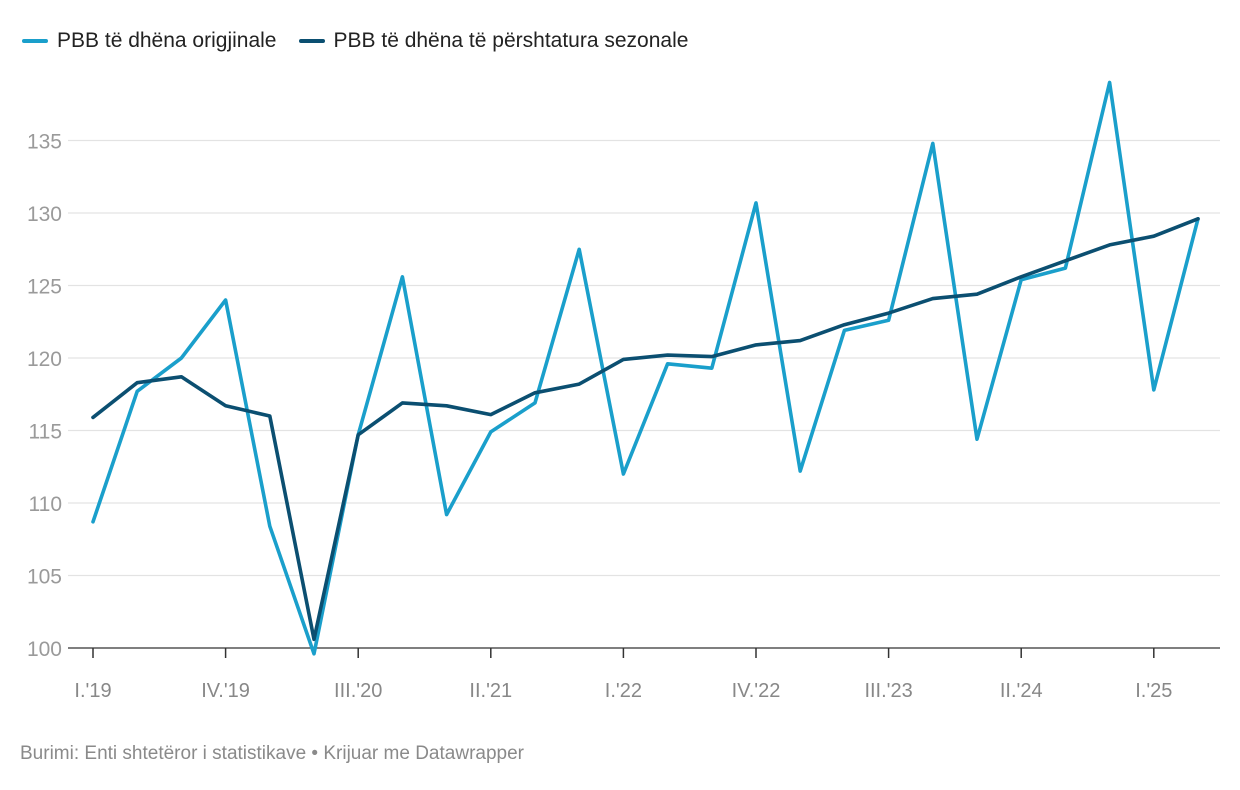 The image size is (1240, 790). Describe the element at coordinates (1153, 691) in the screenshot. I see `x-tick-label: I.'25` at that location.